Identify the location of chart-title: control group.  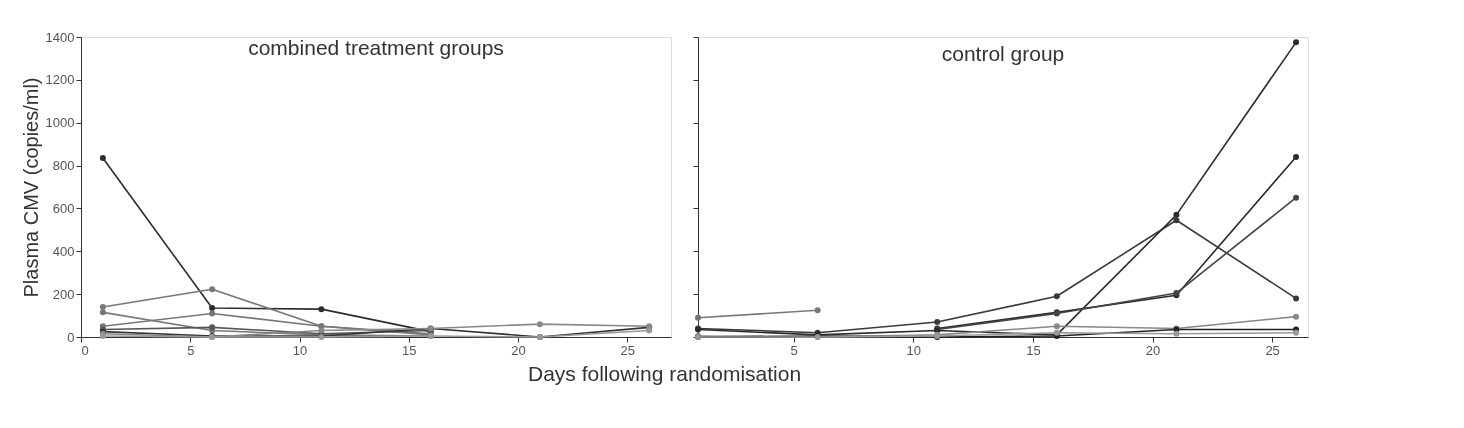
(1003, 53).